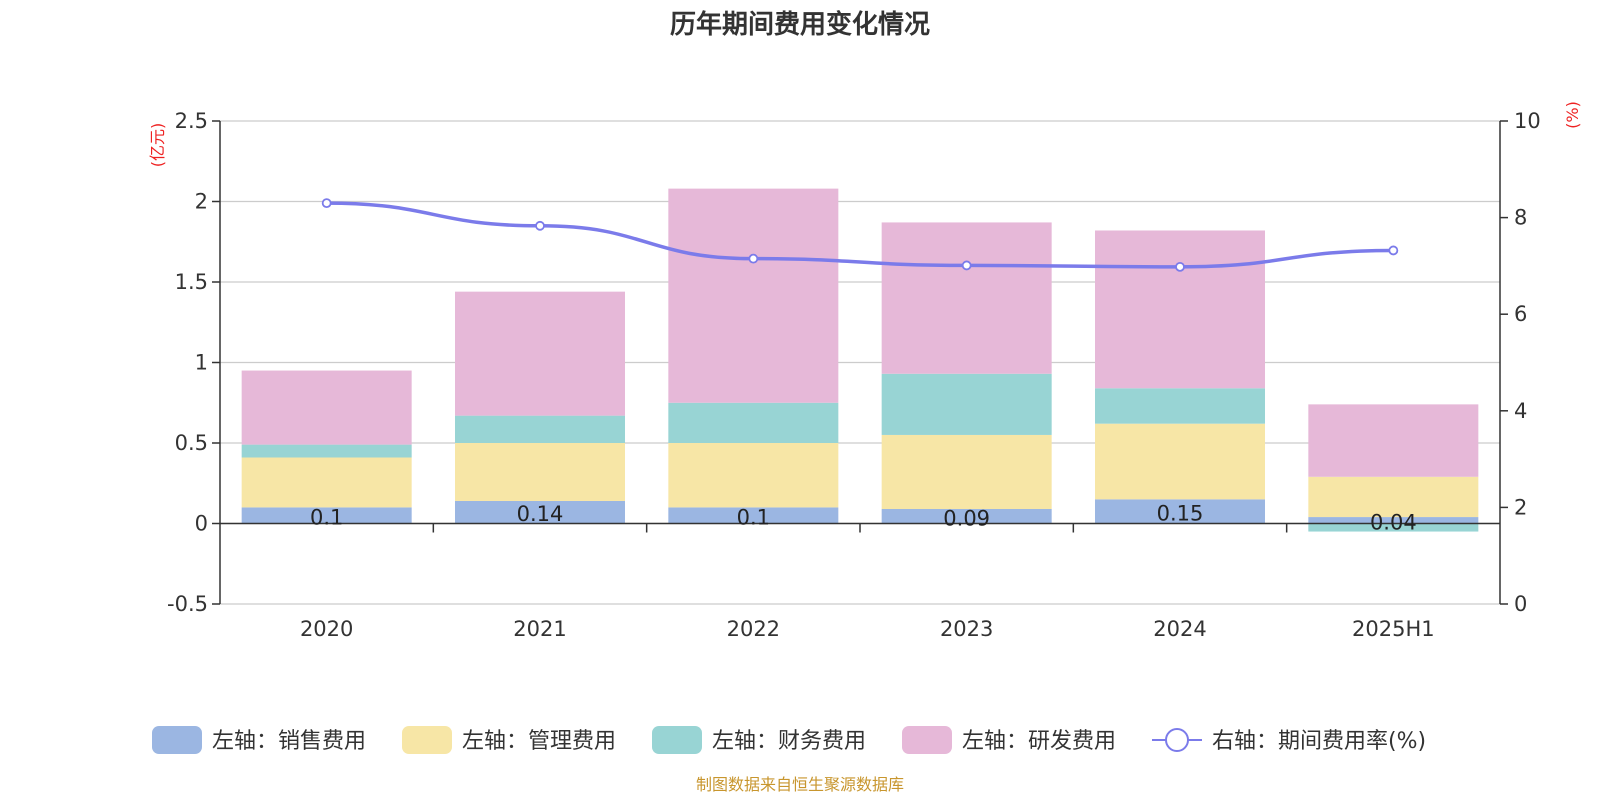 The height and width of the screenshot is (800, 1600). What do you see at coordinates (863, 517) in the screenshot?
I see `data-labels: 0.1 0.14 0.1 0.09 0.15 0.04` at bounding box center [863, 517].